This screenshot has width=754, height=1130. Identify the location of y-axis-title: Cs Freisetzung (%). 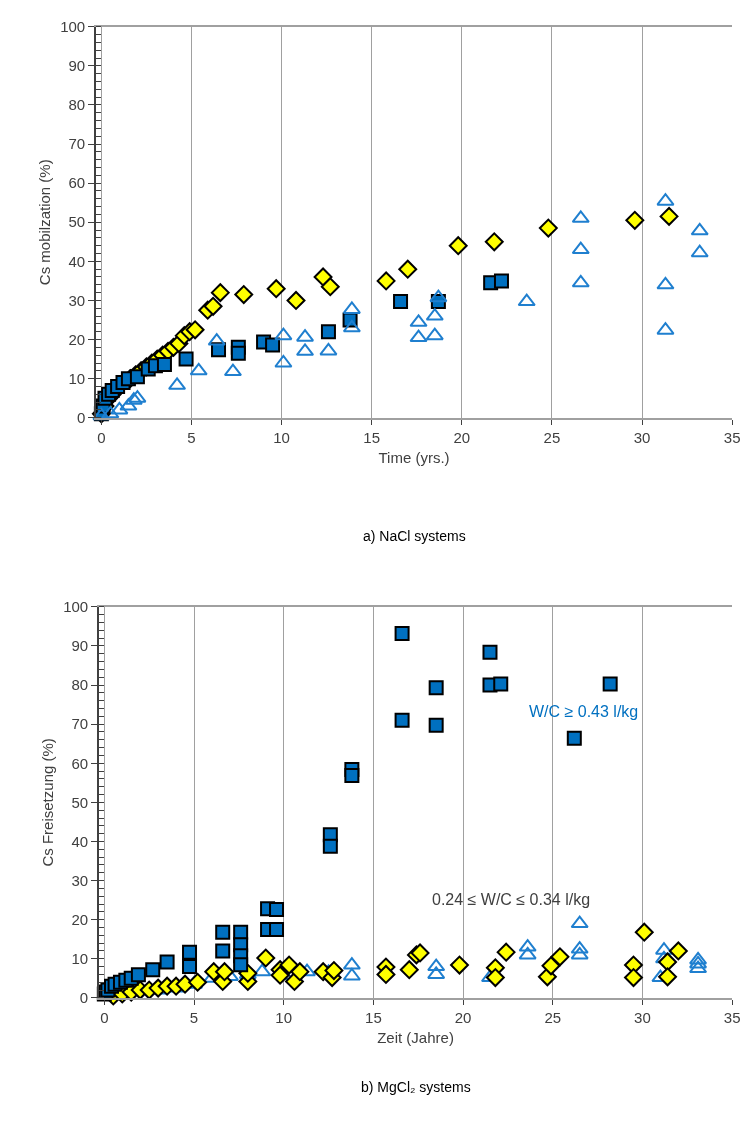
(47, 802).